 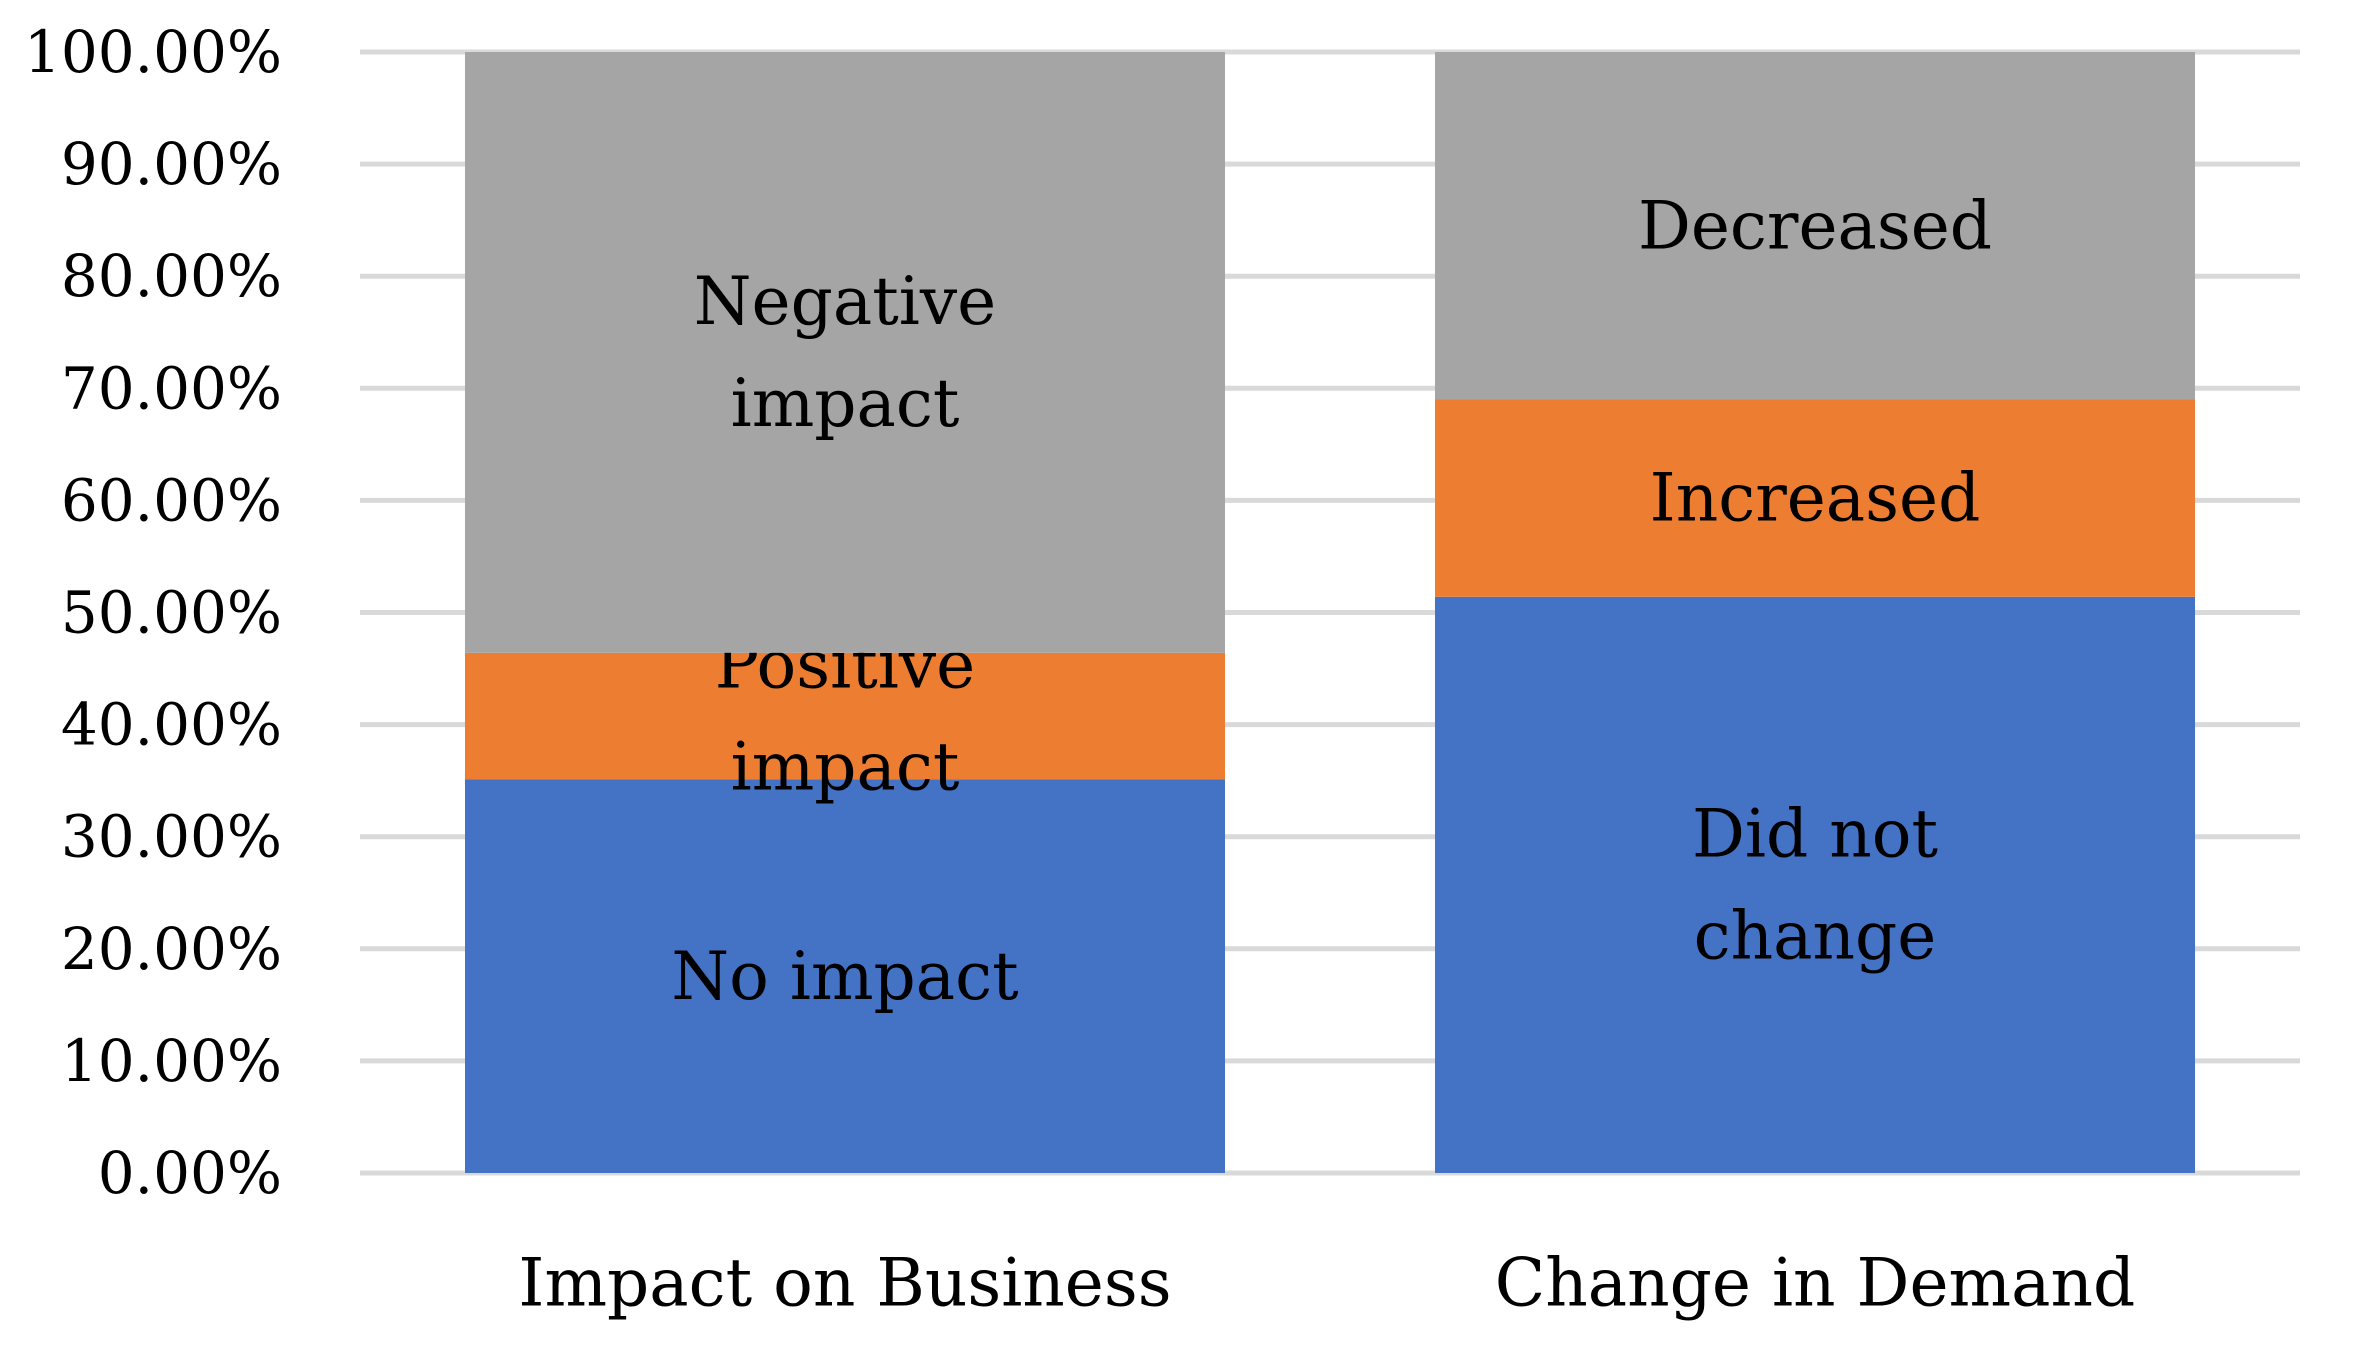 What do you see at coordinates (171, 725) in the screenshot?
I see `y-tick-label: 40.00%` at bounding box center [171, 725].